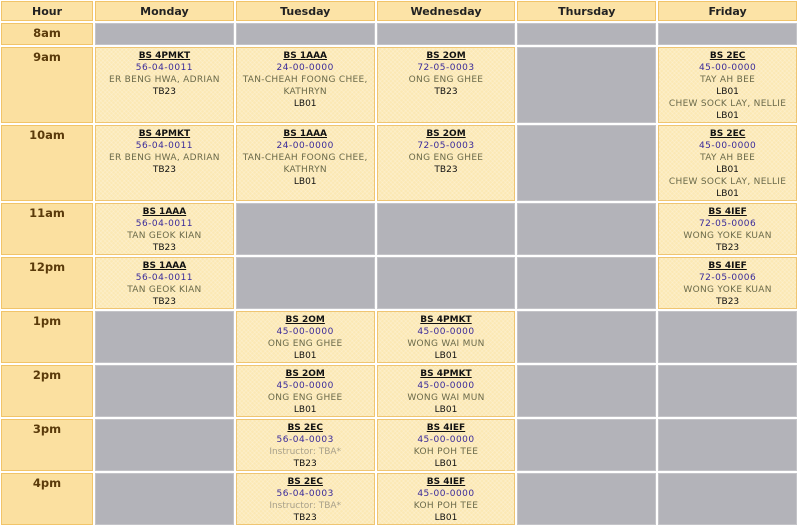 This screenshot has height=527, width=800. I want to click on hour-label: 9am, so click(47, 85).